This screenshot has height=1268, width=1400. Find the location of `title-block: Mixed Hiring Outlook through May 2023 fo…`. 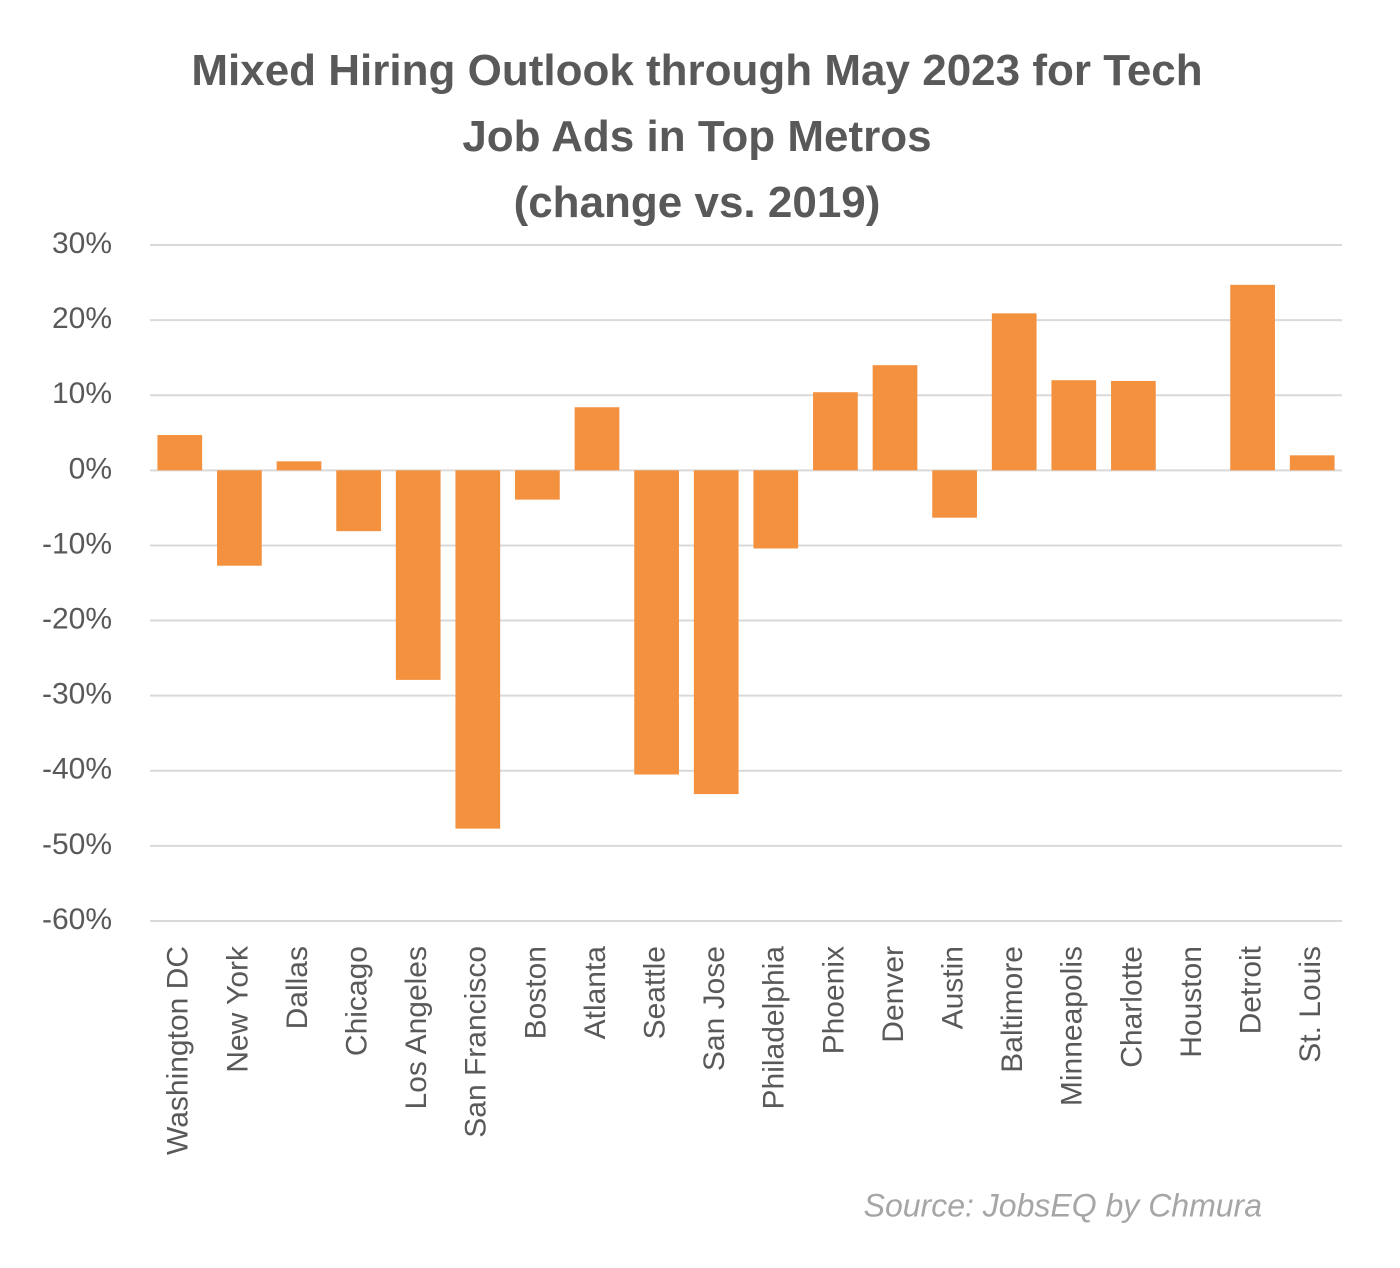

title-block: Mixed Hiring Outlook through May 2023 fo… is located at coordinates (697, 137).